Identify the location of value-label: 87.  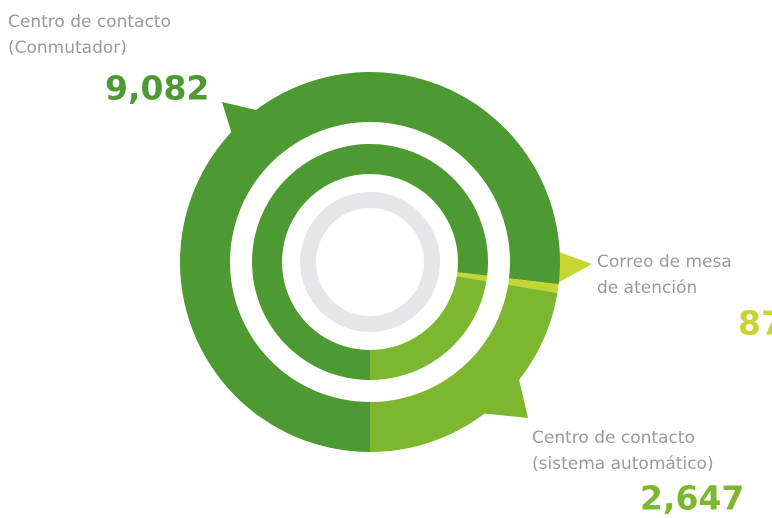
(755, 323).